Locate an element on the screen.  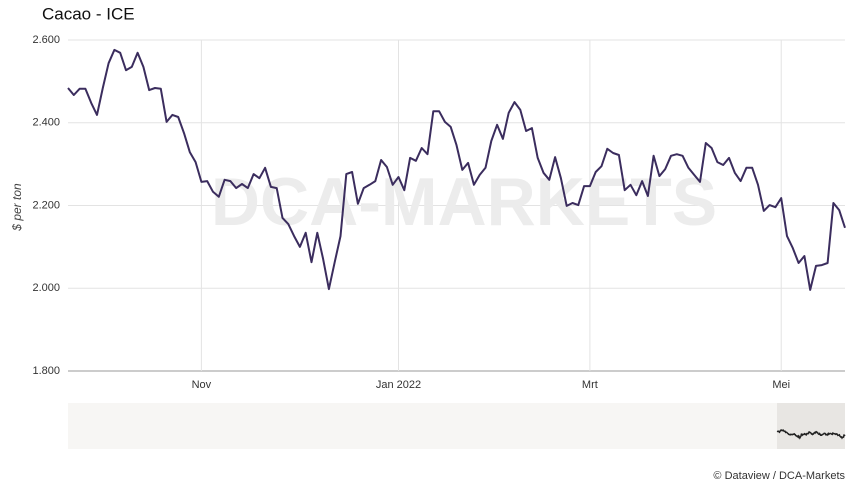
watermark: DCA-MARKETS is located at coordinates (464, 202).